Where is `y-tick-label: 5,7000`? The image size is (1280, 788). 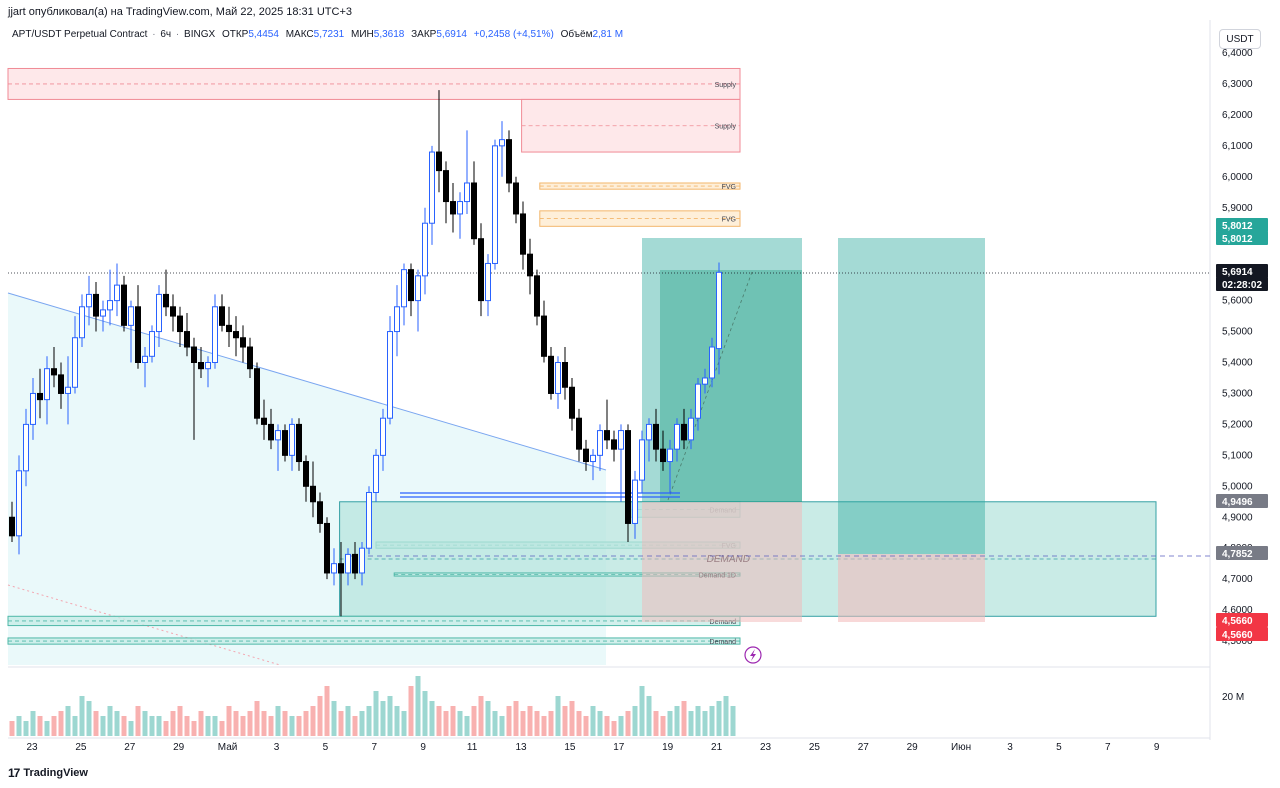 y-tick-label: 5,7000 is located at coordinates (1237, 270).